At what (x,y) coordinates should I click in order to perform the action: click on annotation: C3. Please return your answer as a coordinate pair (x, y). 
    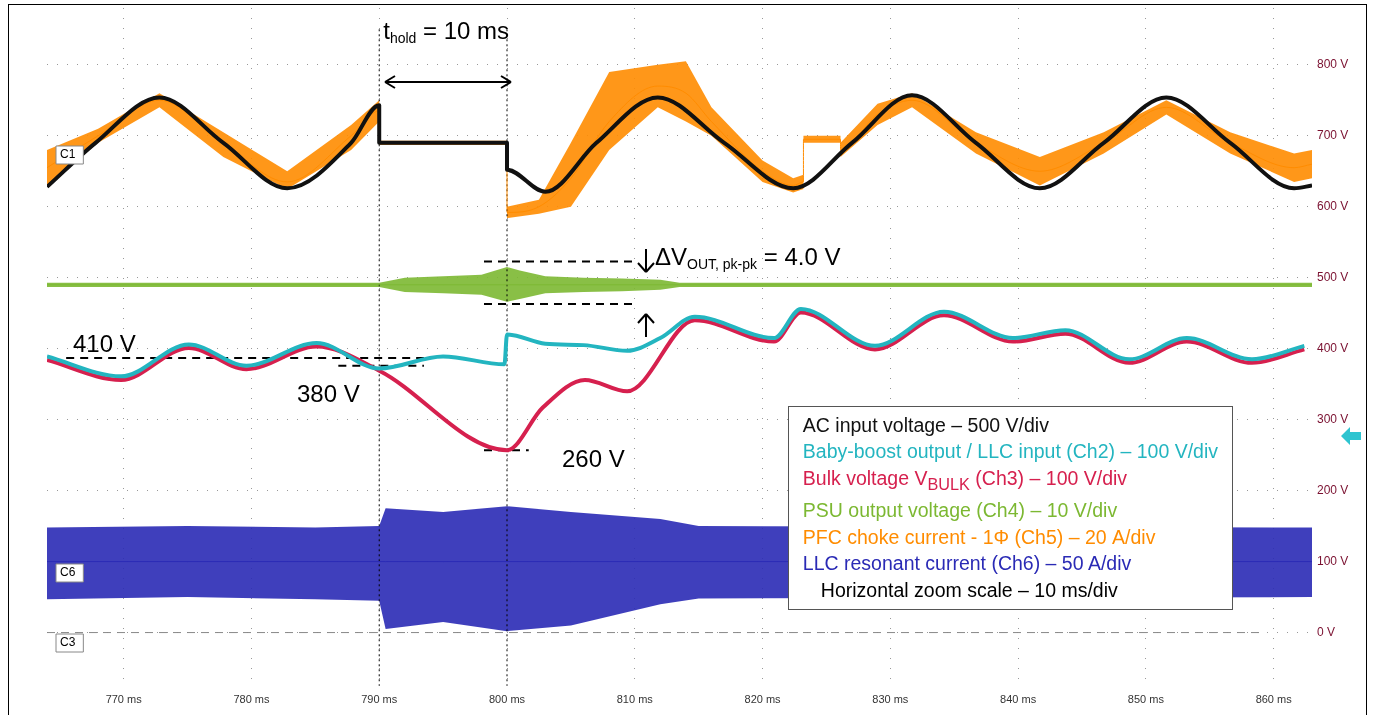
    Looking at the image, I should click on (68, 642).